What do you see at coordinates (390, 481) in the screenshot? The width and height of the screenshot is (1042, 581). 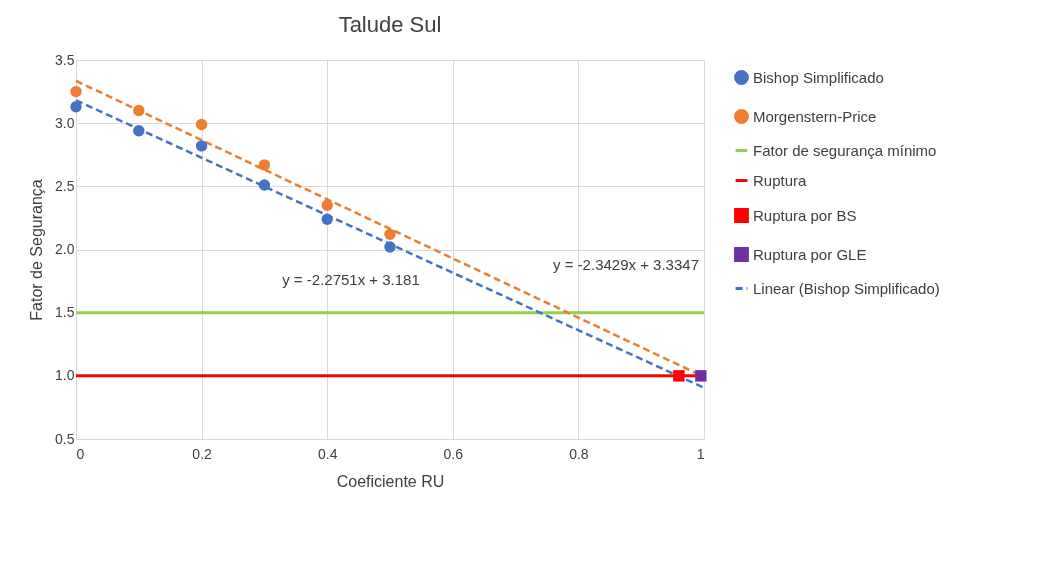 I see `x-axis-title: Coeficiente RU` at bounding box center [390, 481].